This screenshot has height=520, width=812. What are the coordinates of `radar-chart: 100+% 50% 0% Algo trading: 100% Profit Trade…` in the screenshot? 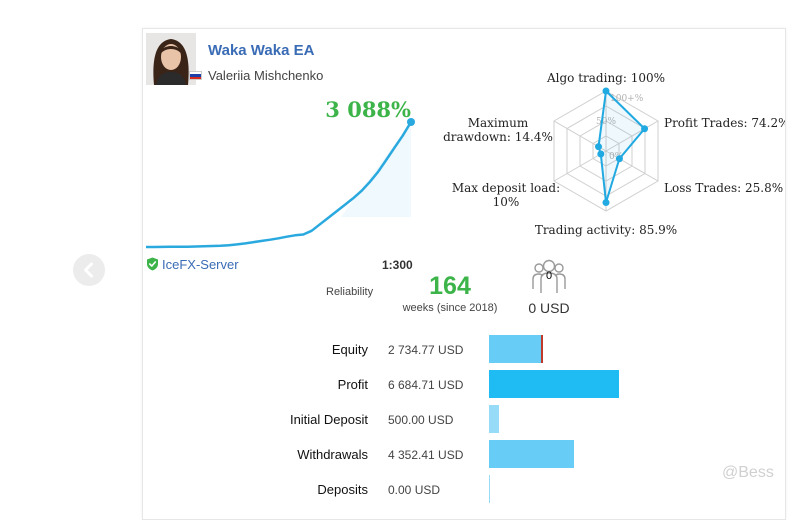 It's located at (614, 154).